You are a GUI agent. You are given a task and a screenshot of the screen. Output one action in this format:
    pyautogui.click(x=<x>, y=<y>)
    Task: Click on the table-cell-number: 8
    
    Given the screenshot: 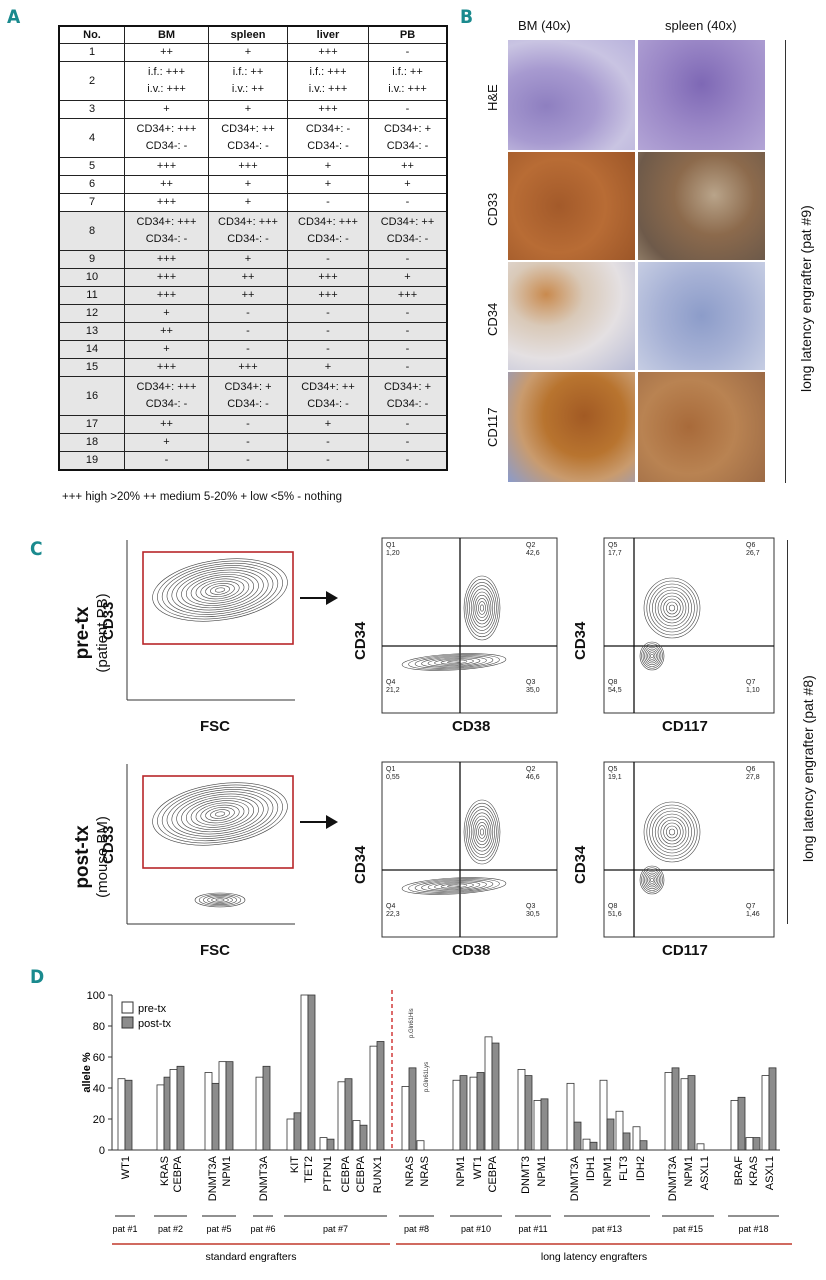 What is the action you would take?
    pyautogui.click(x=91, y=231)
    